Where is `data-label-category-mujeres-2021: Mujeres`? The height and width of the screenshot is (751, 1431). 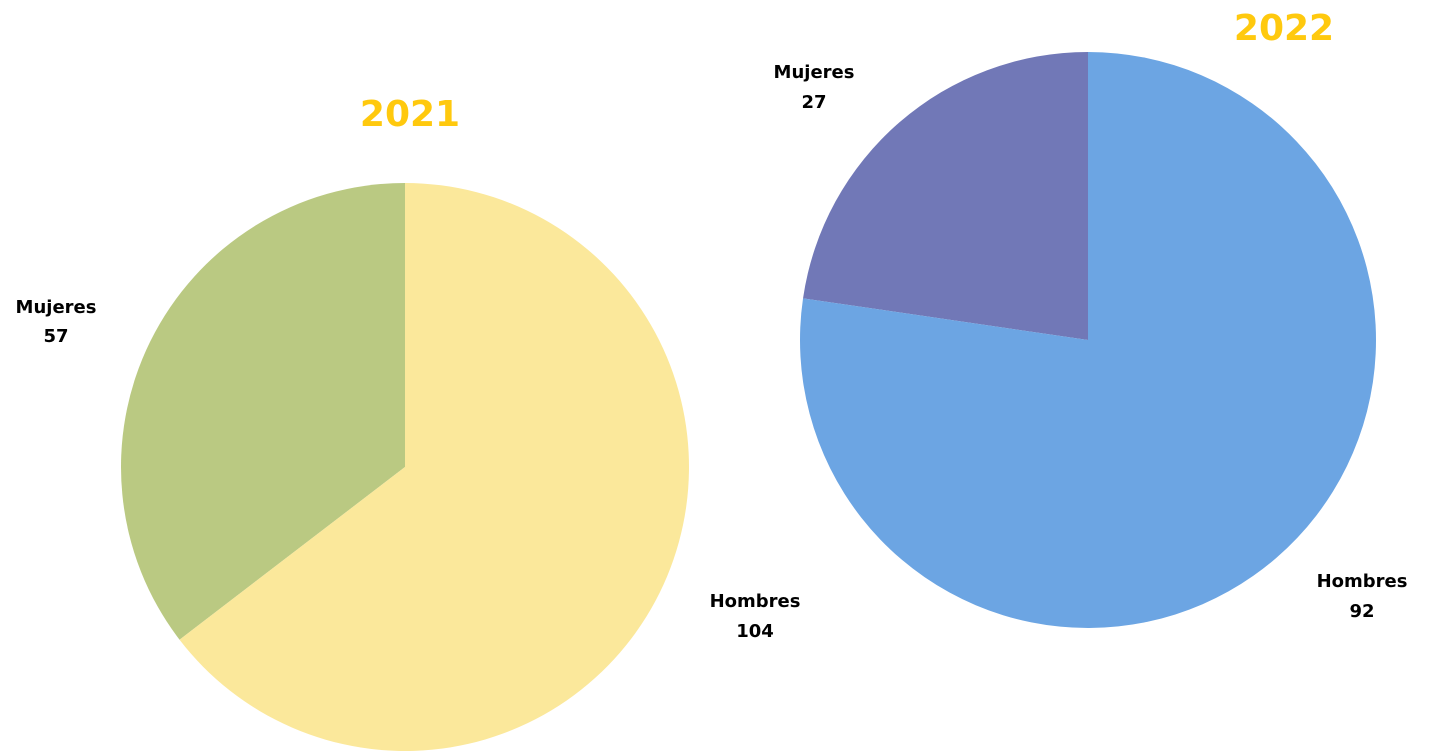 data-label-category-mujeres-2021: Mujeres is located at coordinates (56, 307).